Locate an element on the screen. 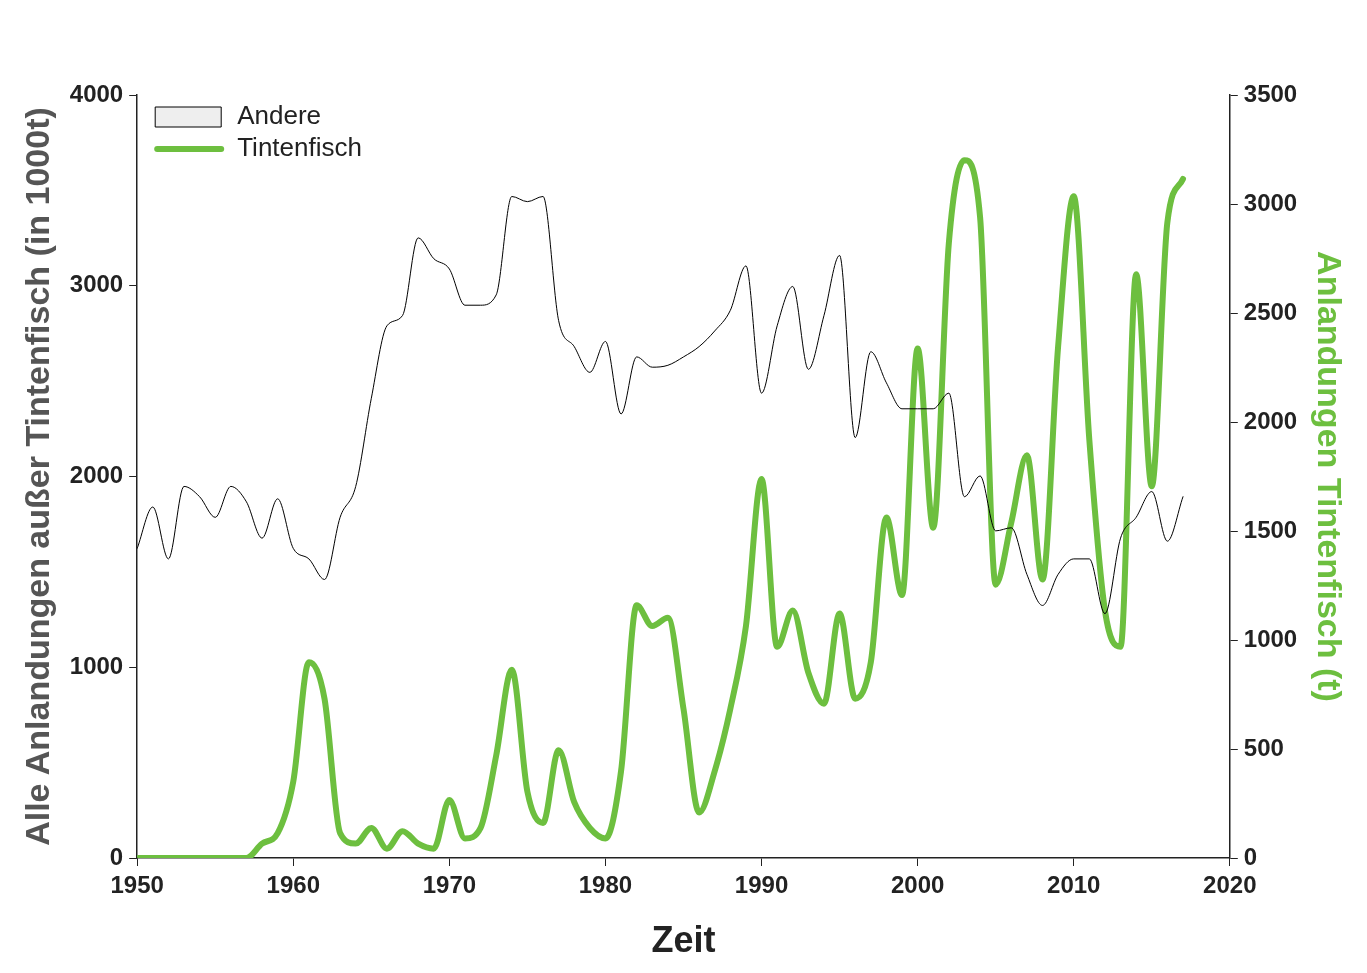 The image size is (1367, 973). y2-tick-label: 2500 is located at coordinates (1270, 311).